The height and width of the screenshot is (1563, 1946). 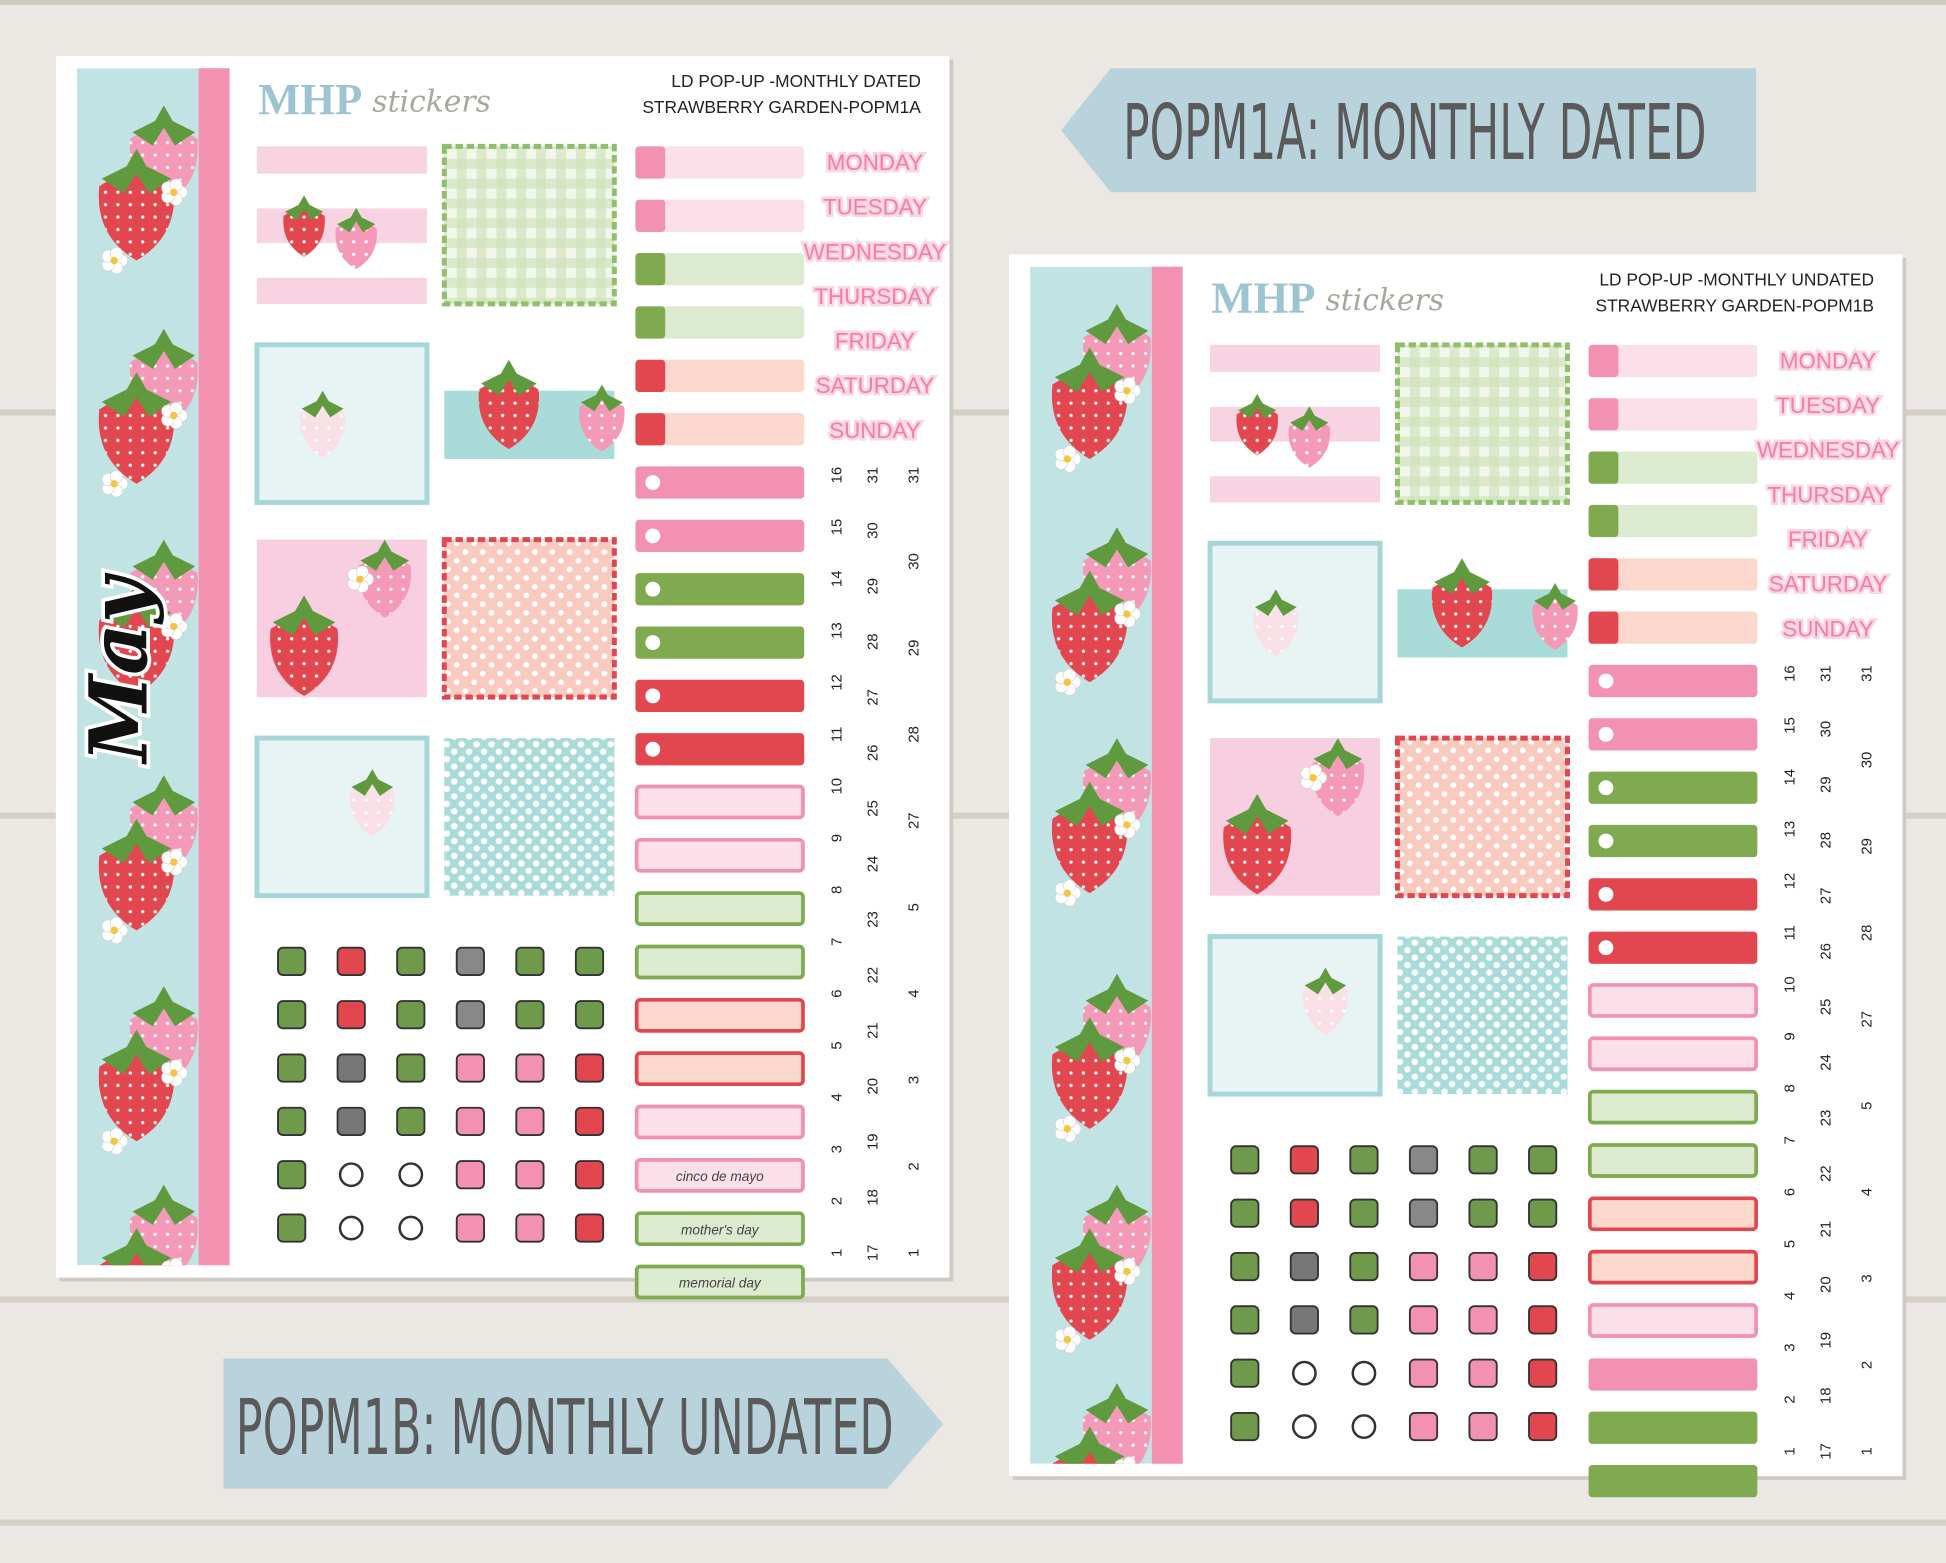 I want to click on banner-title: POPM1A: MONTHLY DATED, so click(x=1414, y=133).